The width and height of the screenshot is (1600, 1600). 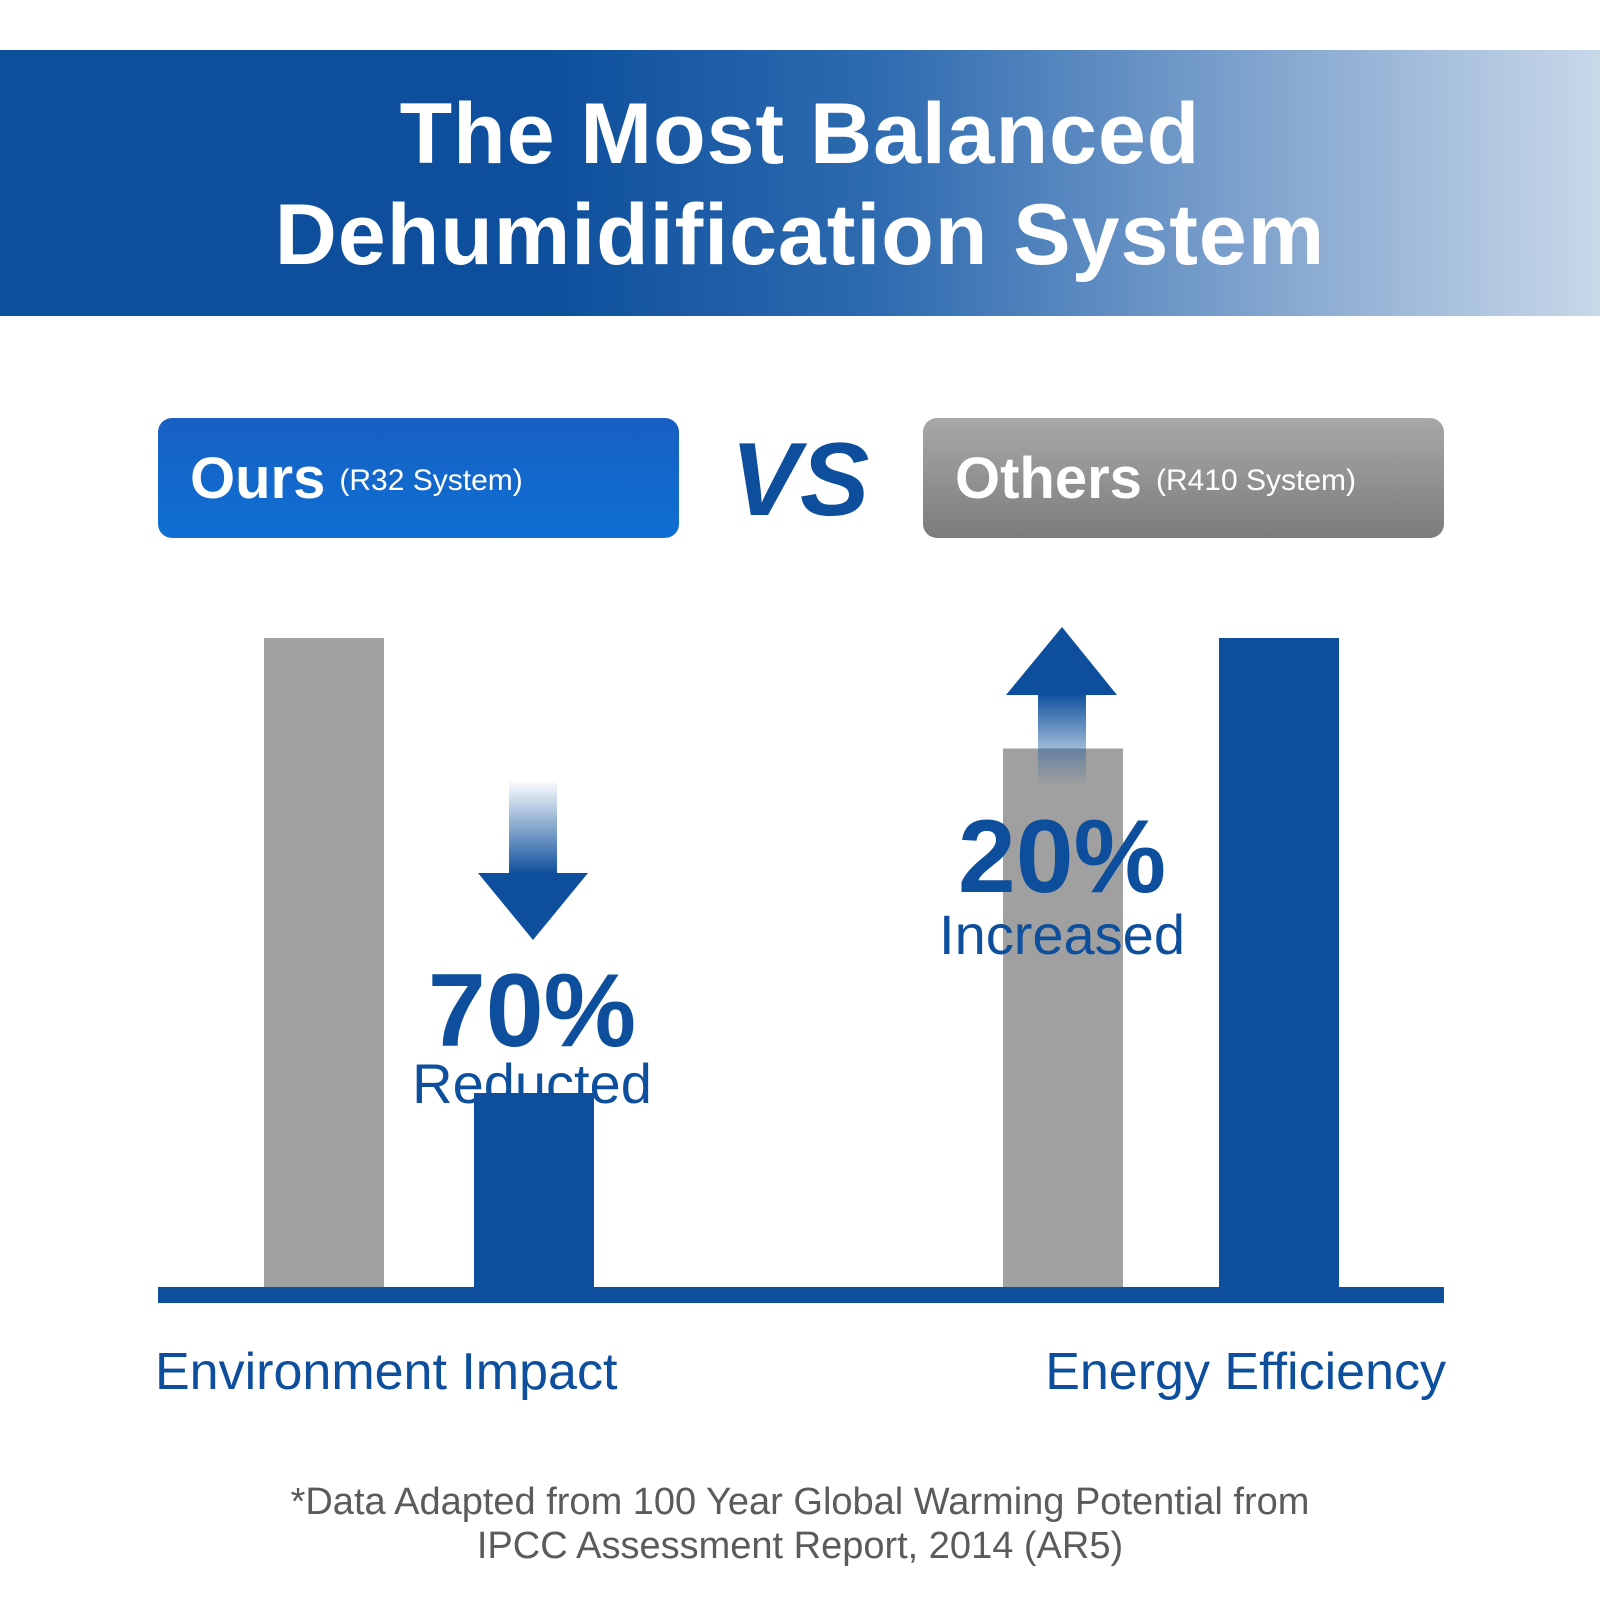 I want to click on annotation-eff-label: Increased, so click(x=1062, y=934).